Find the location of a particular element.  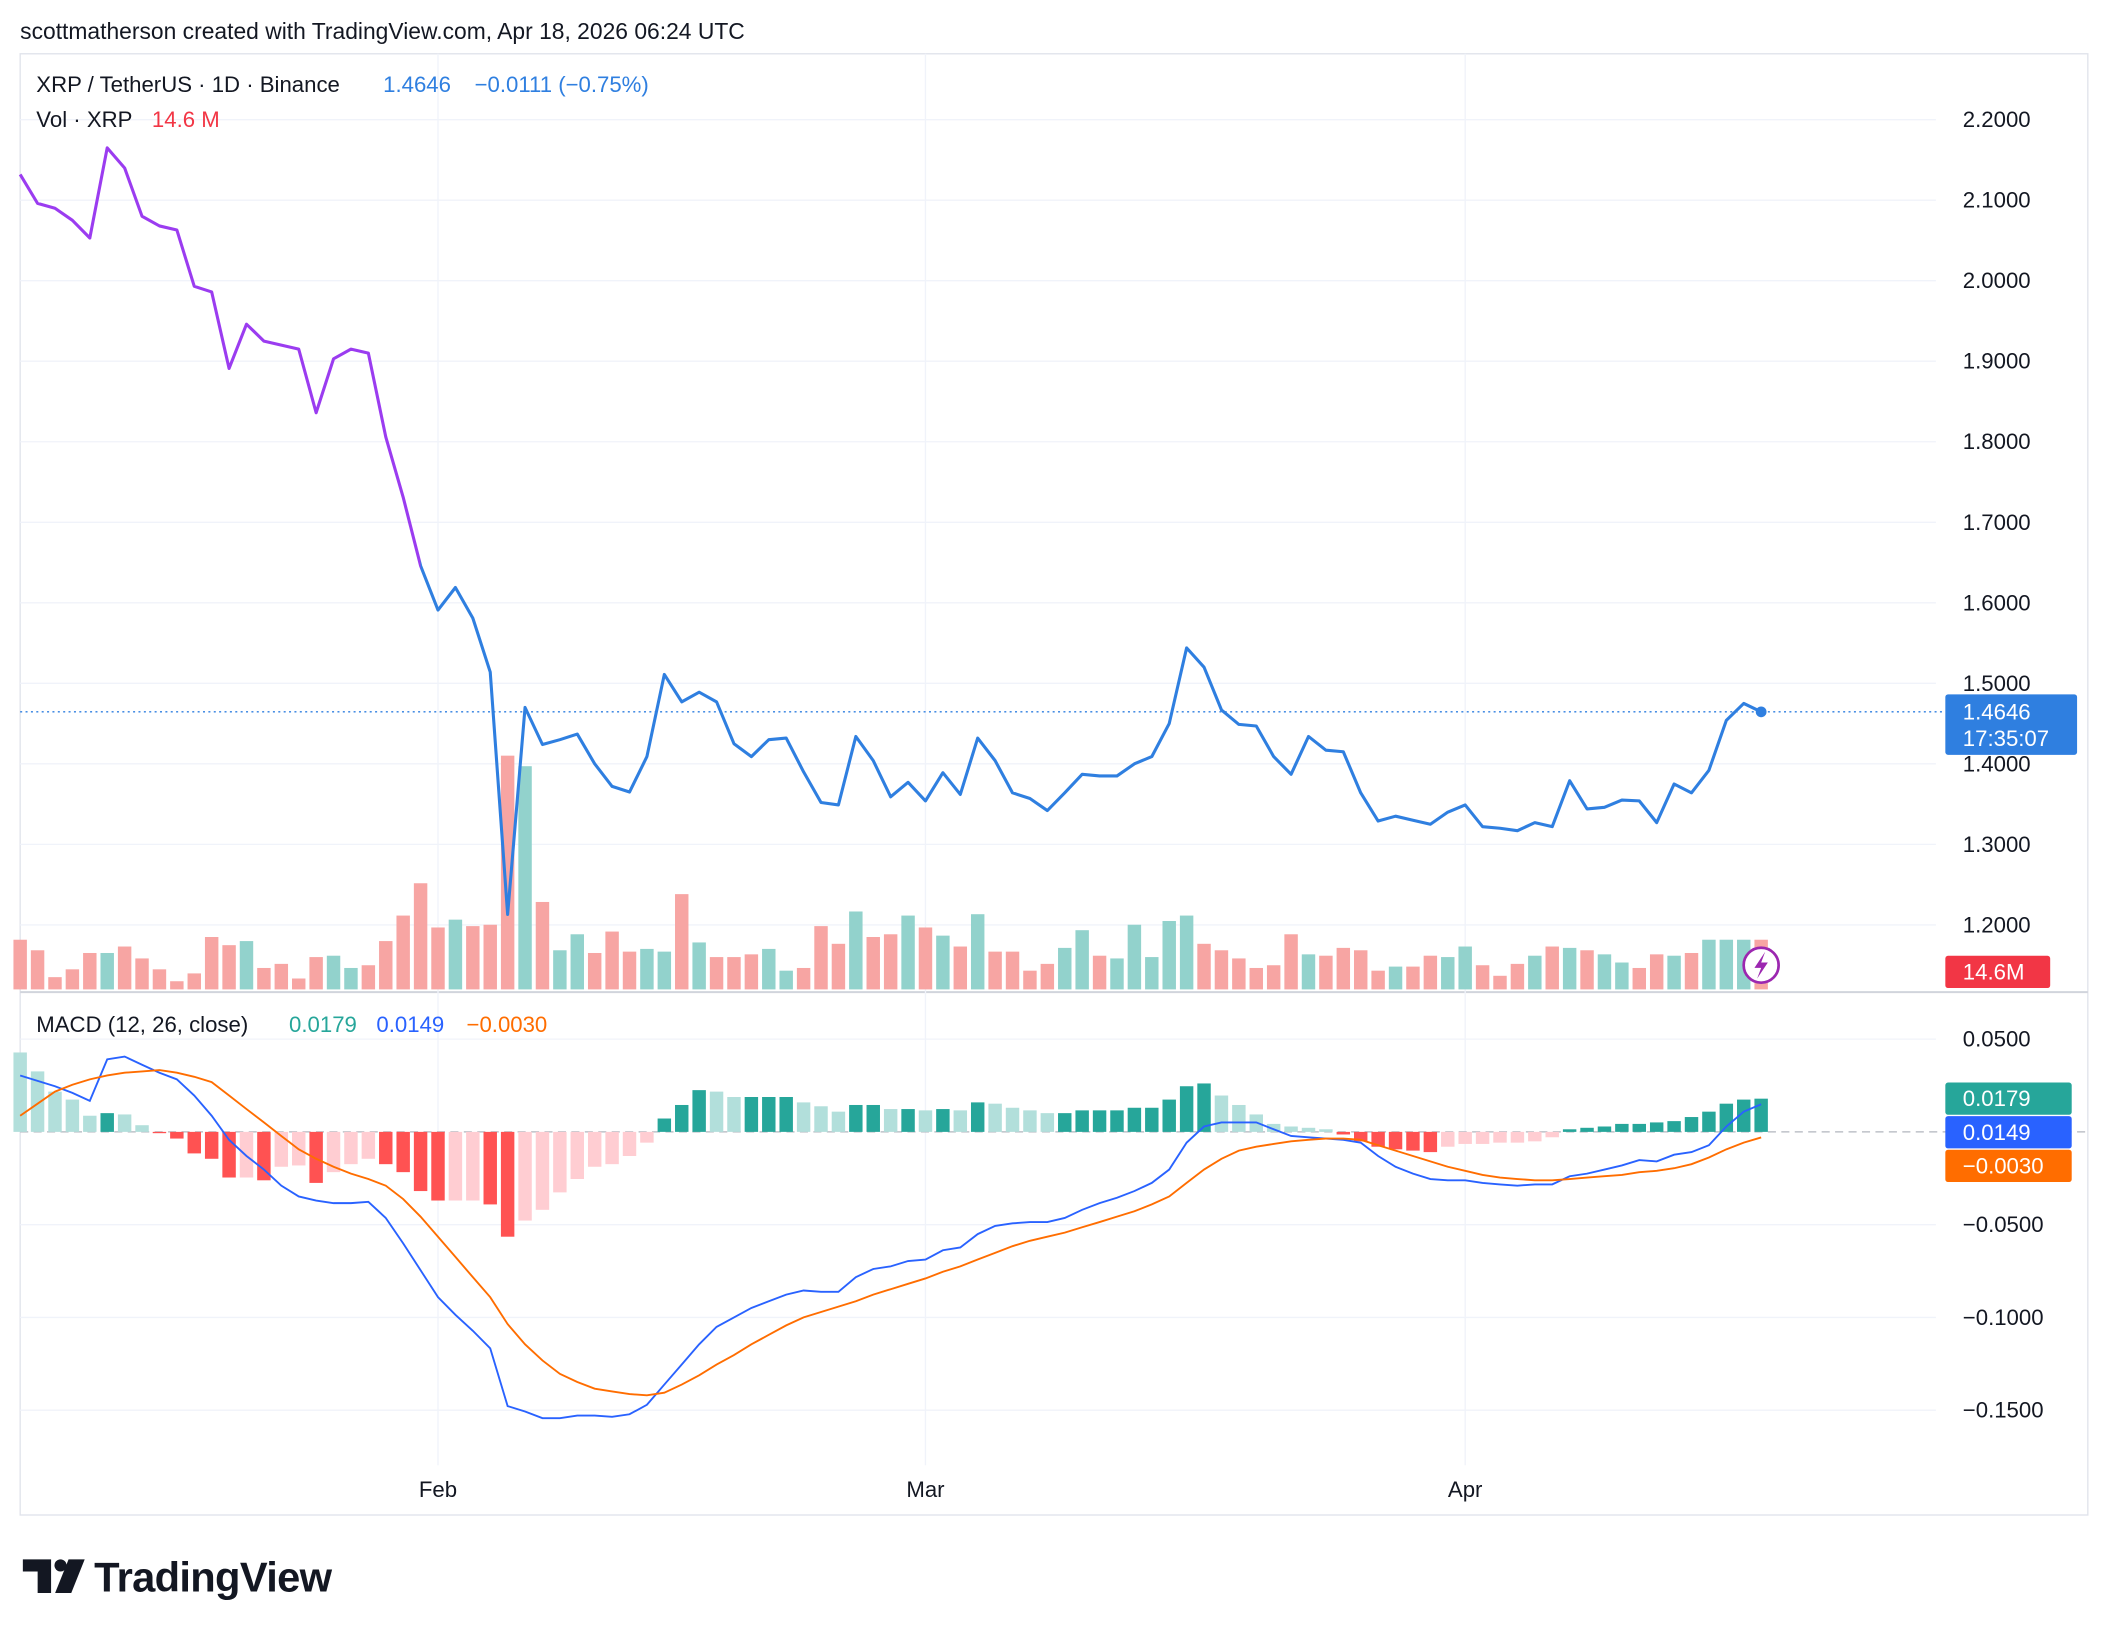

last-price-dot is located at coordinates (1761, 712).